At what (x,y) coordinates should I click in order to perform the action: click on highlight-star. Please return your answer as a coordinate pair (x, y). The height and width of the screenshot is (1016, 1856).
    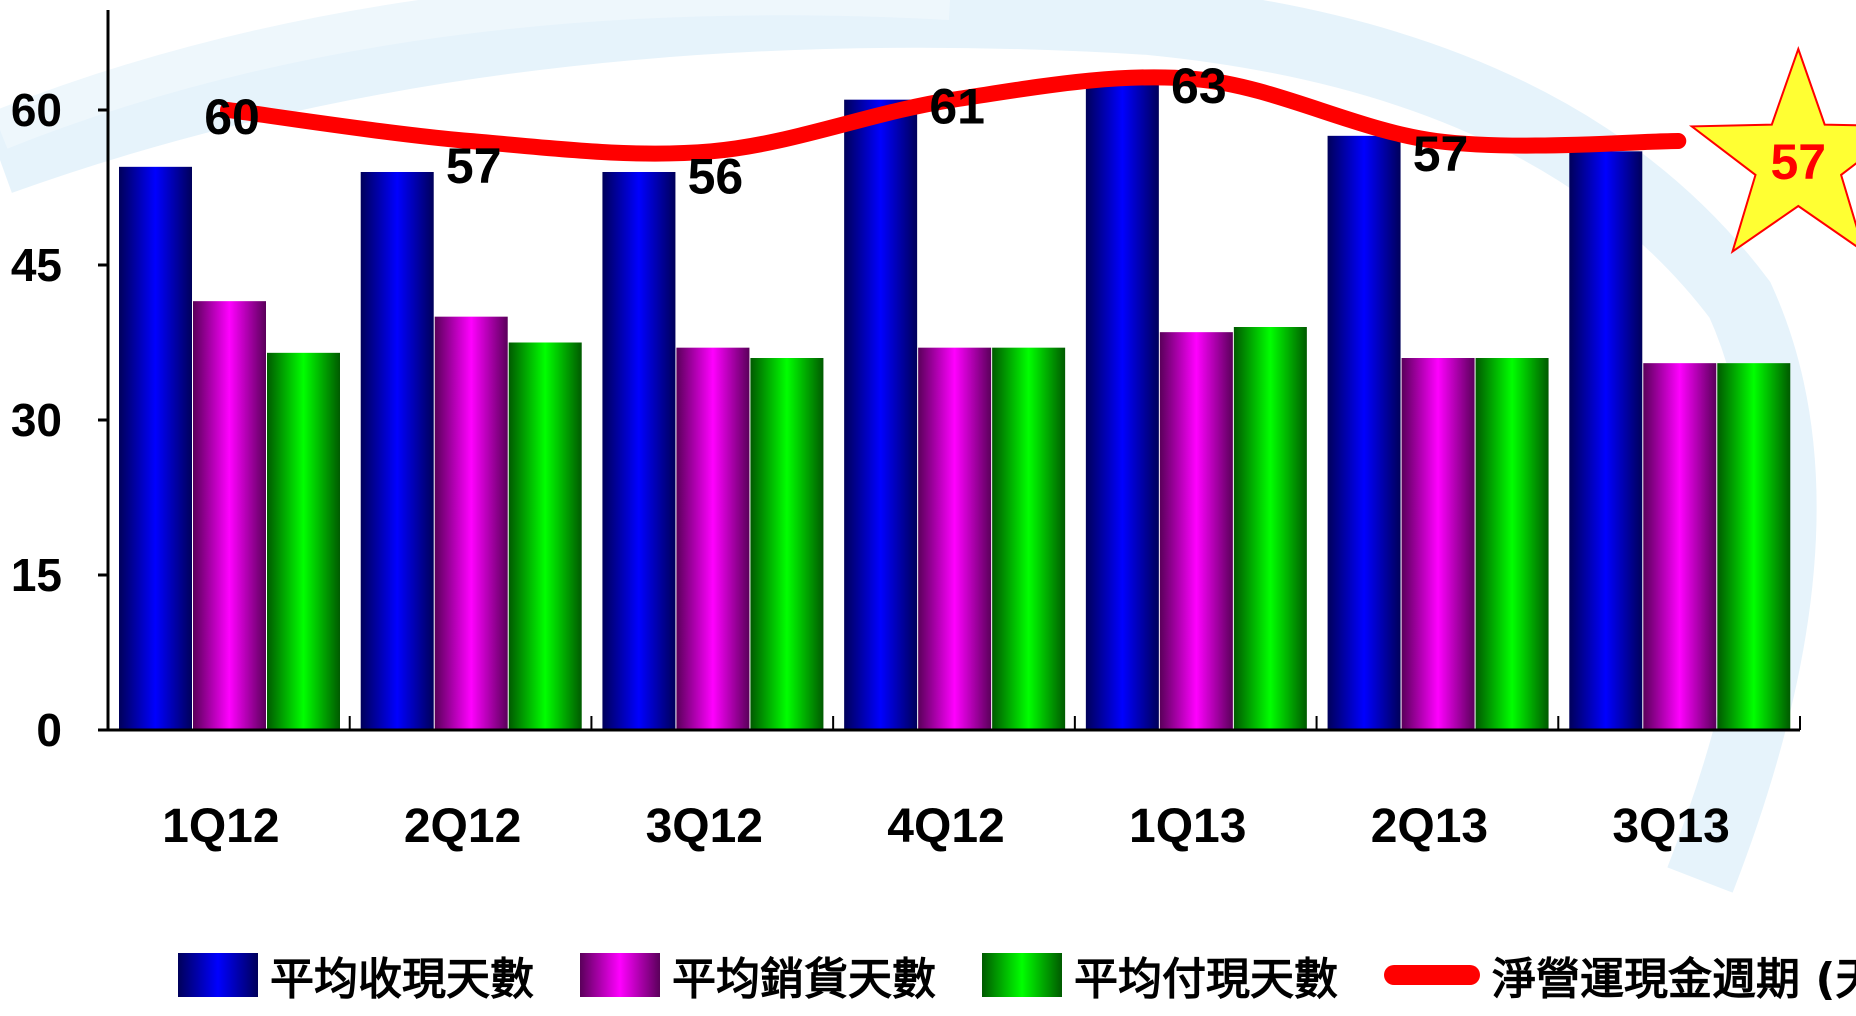
    Looking at the image, I should click on (1772, 150).